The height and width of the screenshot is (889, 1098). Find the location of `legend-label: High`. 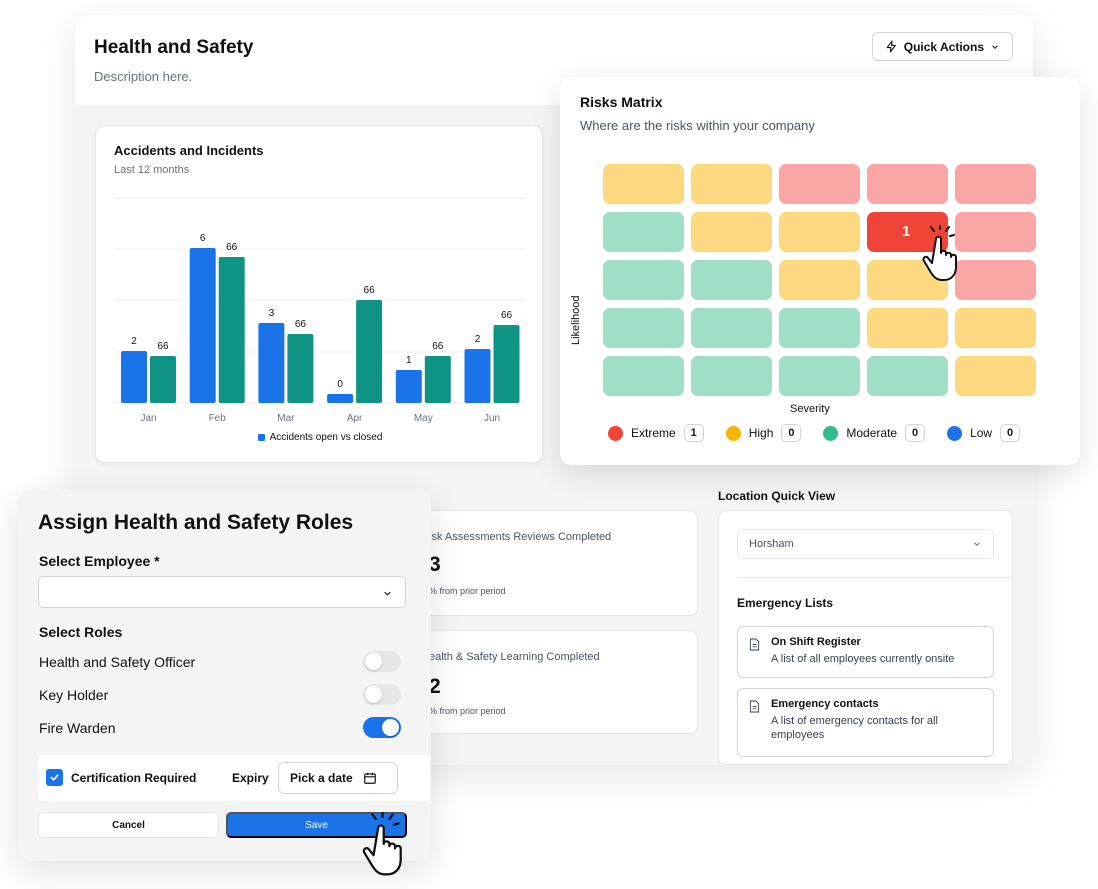

legend-label: High is located at coordinates (761, 433).